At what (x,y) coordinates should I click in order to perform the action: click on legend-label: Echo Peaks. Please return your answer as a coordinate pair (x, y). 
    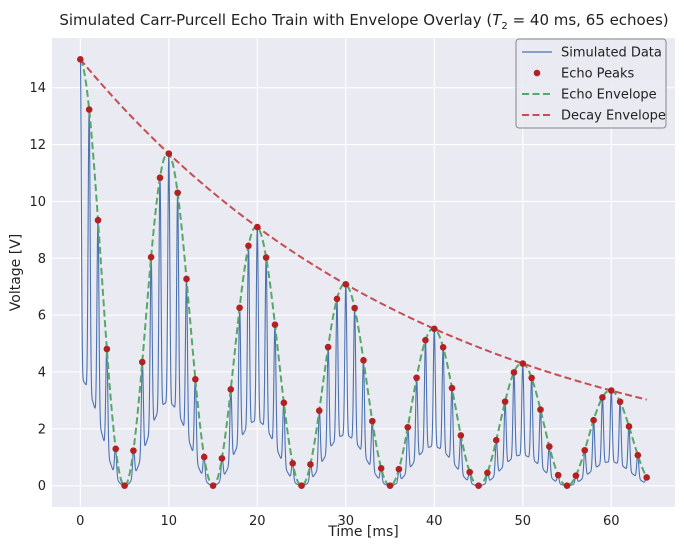
    Looking at the image, I should click on (598, 74).